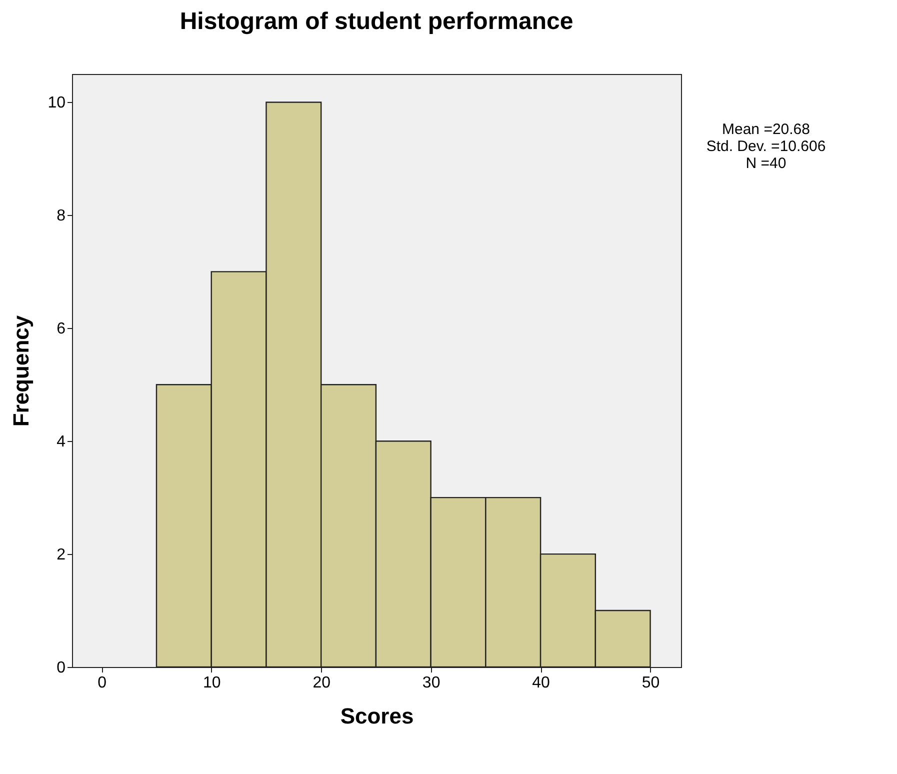 The height and width of the screenshot is (774, 897). I want to click on x-tick-label: 10, so click(211, 683).